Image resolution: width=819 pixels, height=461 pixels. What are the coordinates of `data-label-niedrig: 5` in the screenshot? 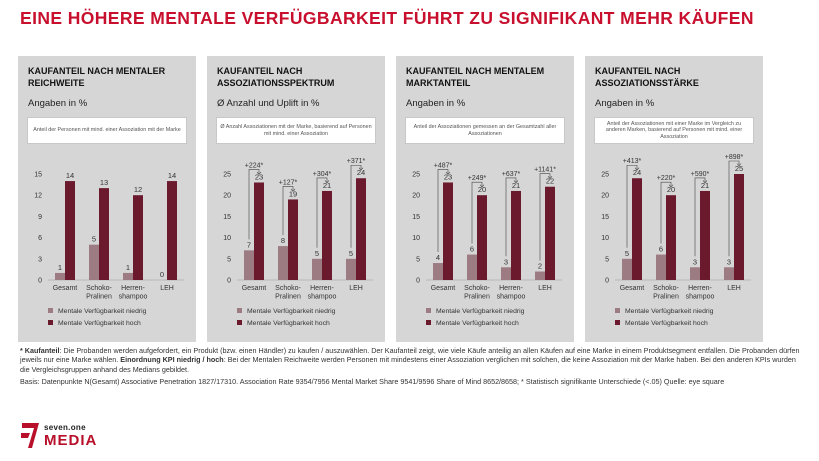 It's located at (351, 253).